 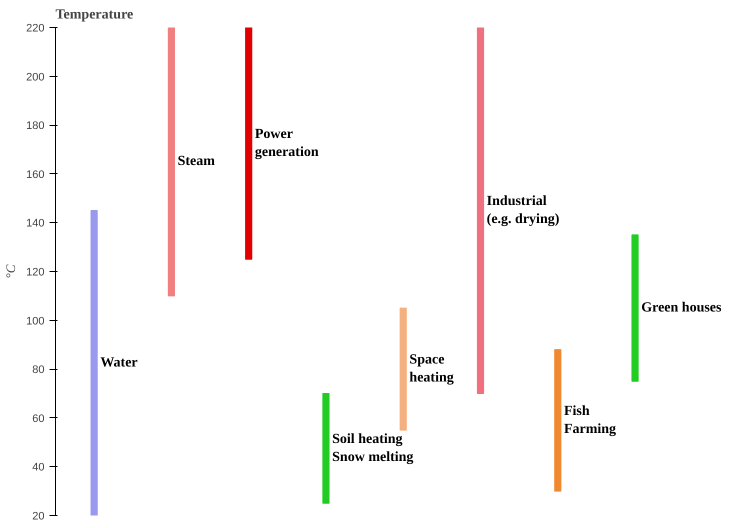 What do you see at coordinates (38, 370) in the screenshot?
I see `y-tick-label: 80` at bounding box center [38, 370].